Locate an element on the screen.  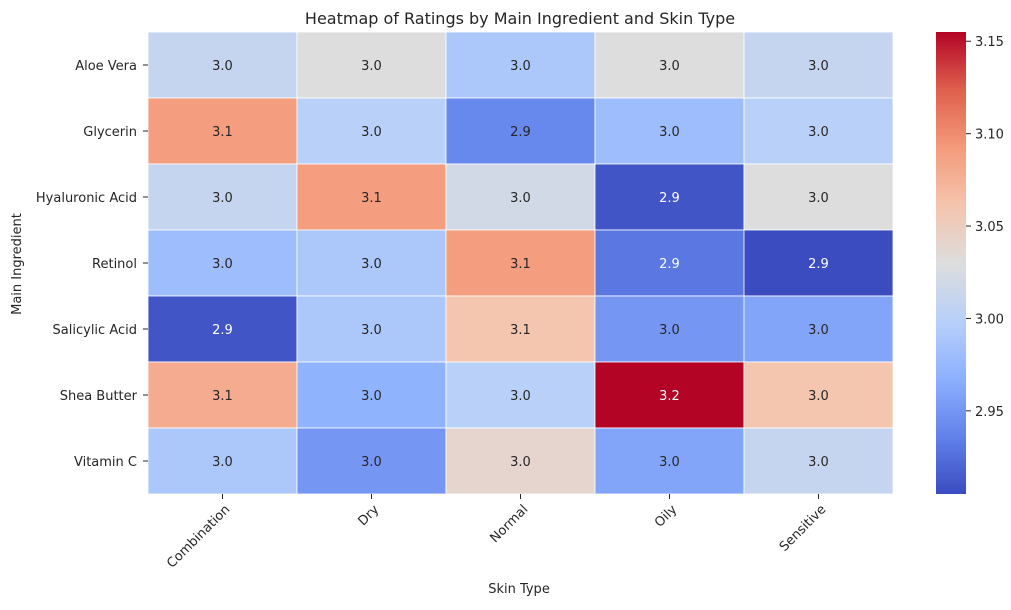
x-axis-label: Skin Type is located at coordinates (519, 589).